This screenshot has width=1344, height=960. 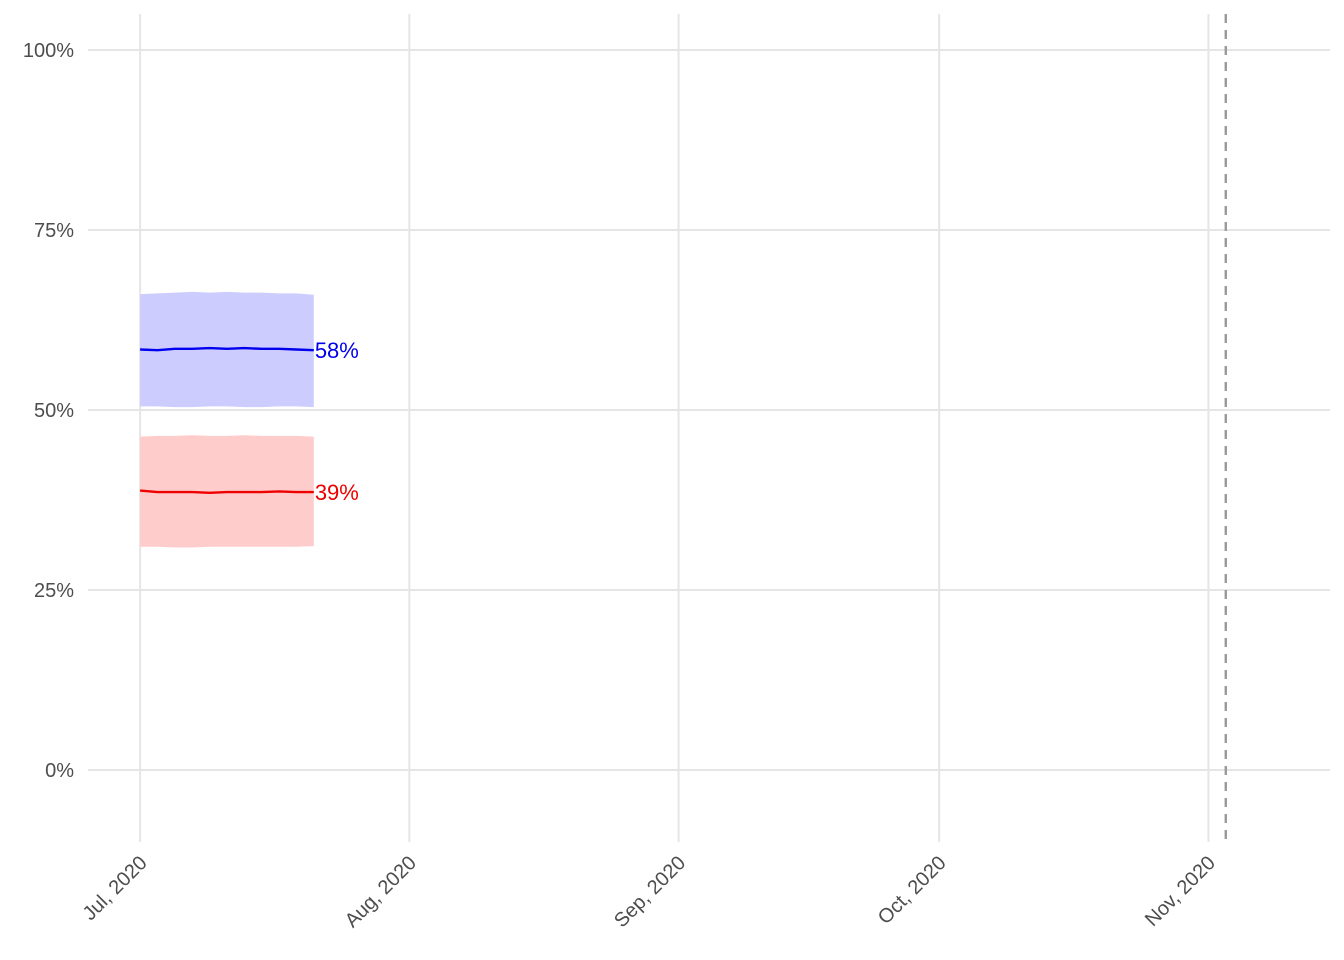 What do you see at coordinates (54, 231) in the screenshot?
I see `y-tick-label: 75%` at bounding box center [54, 231].